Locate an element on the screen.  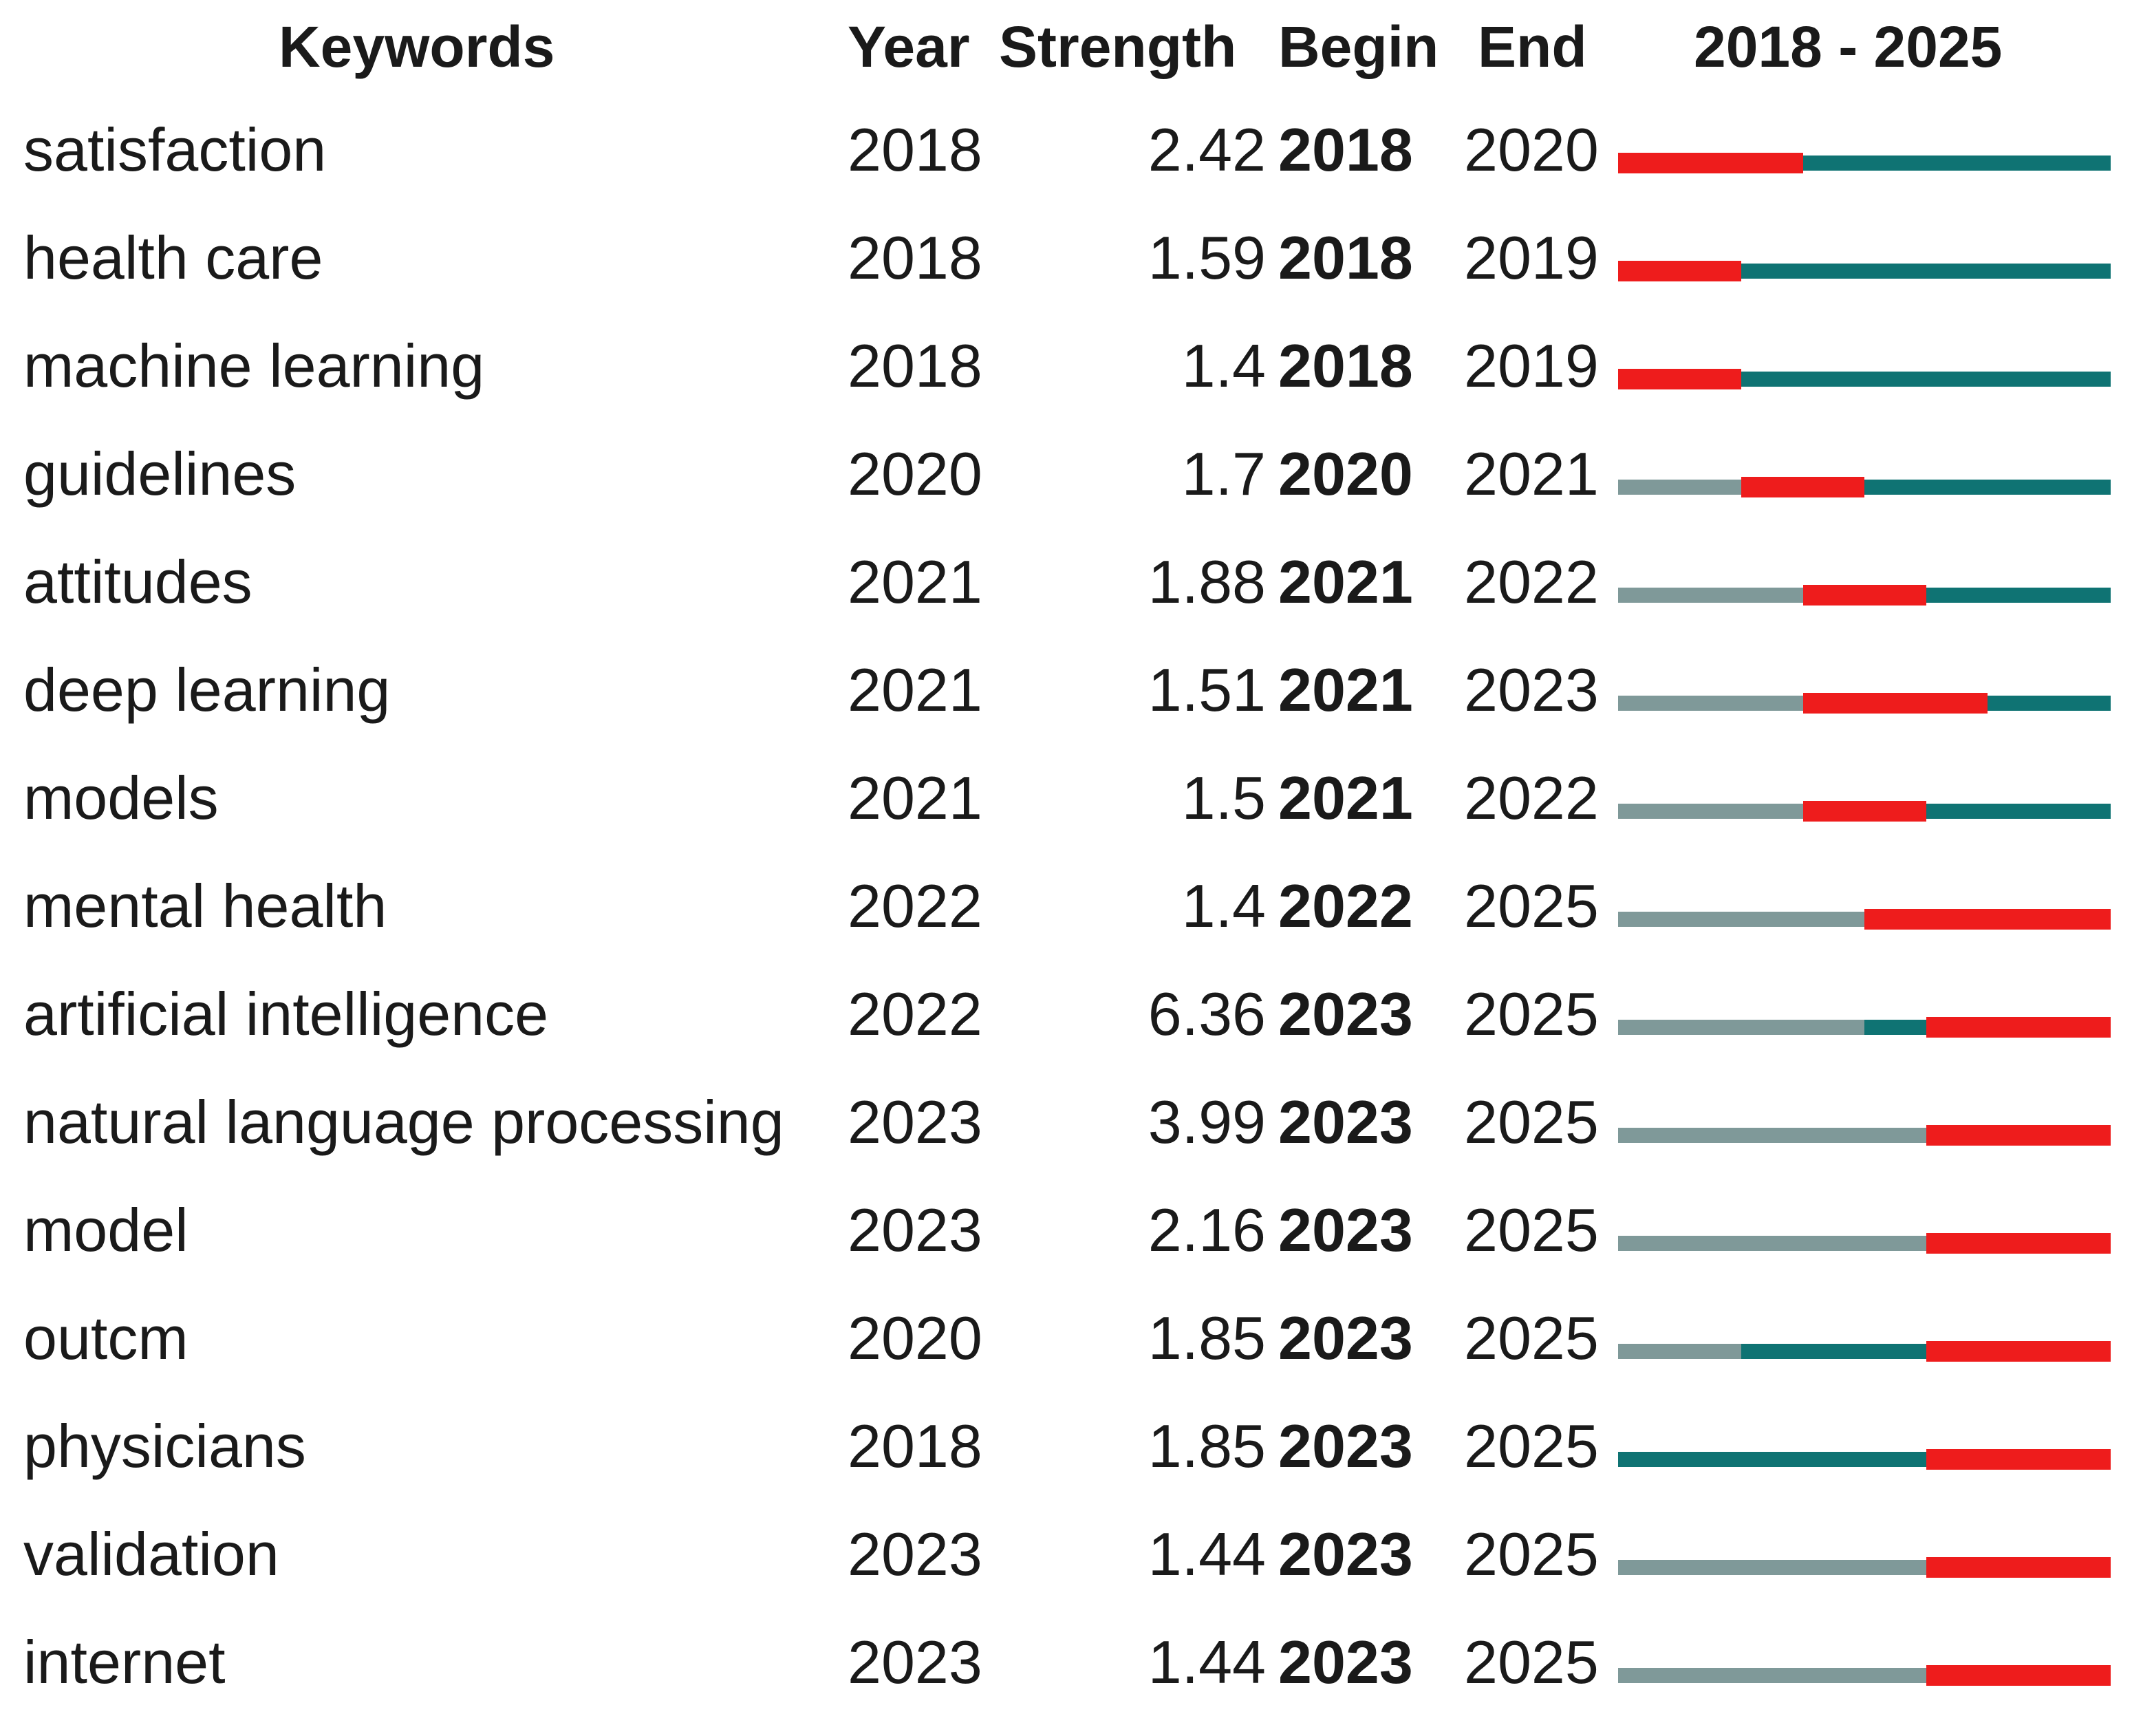
begin-value: 2022 is located at coordinates (1346, 906).